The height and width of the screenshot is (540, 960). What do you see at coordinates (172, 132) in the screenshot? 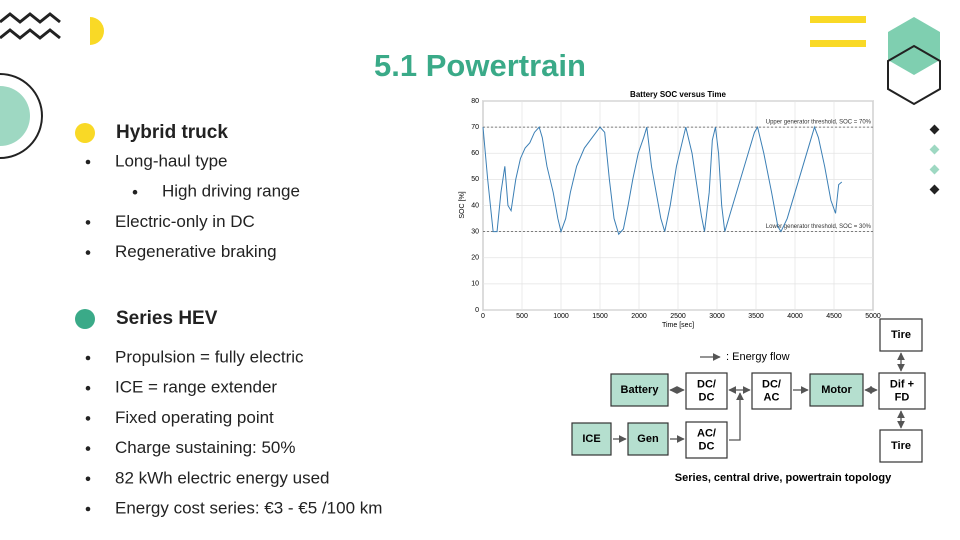
I see `section-heading: Hybrid truck` at bounding box center [172, 132].